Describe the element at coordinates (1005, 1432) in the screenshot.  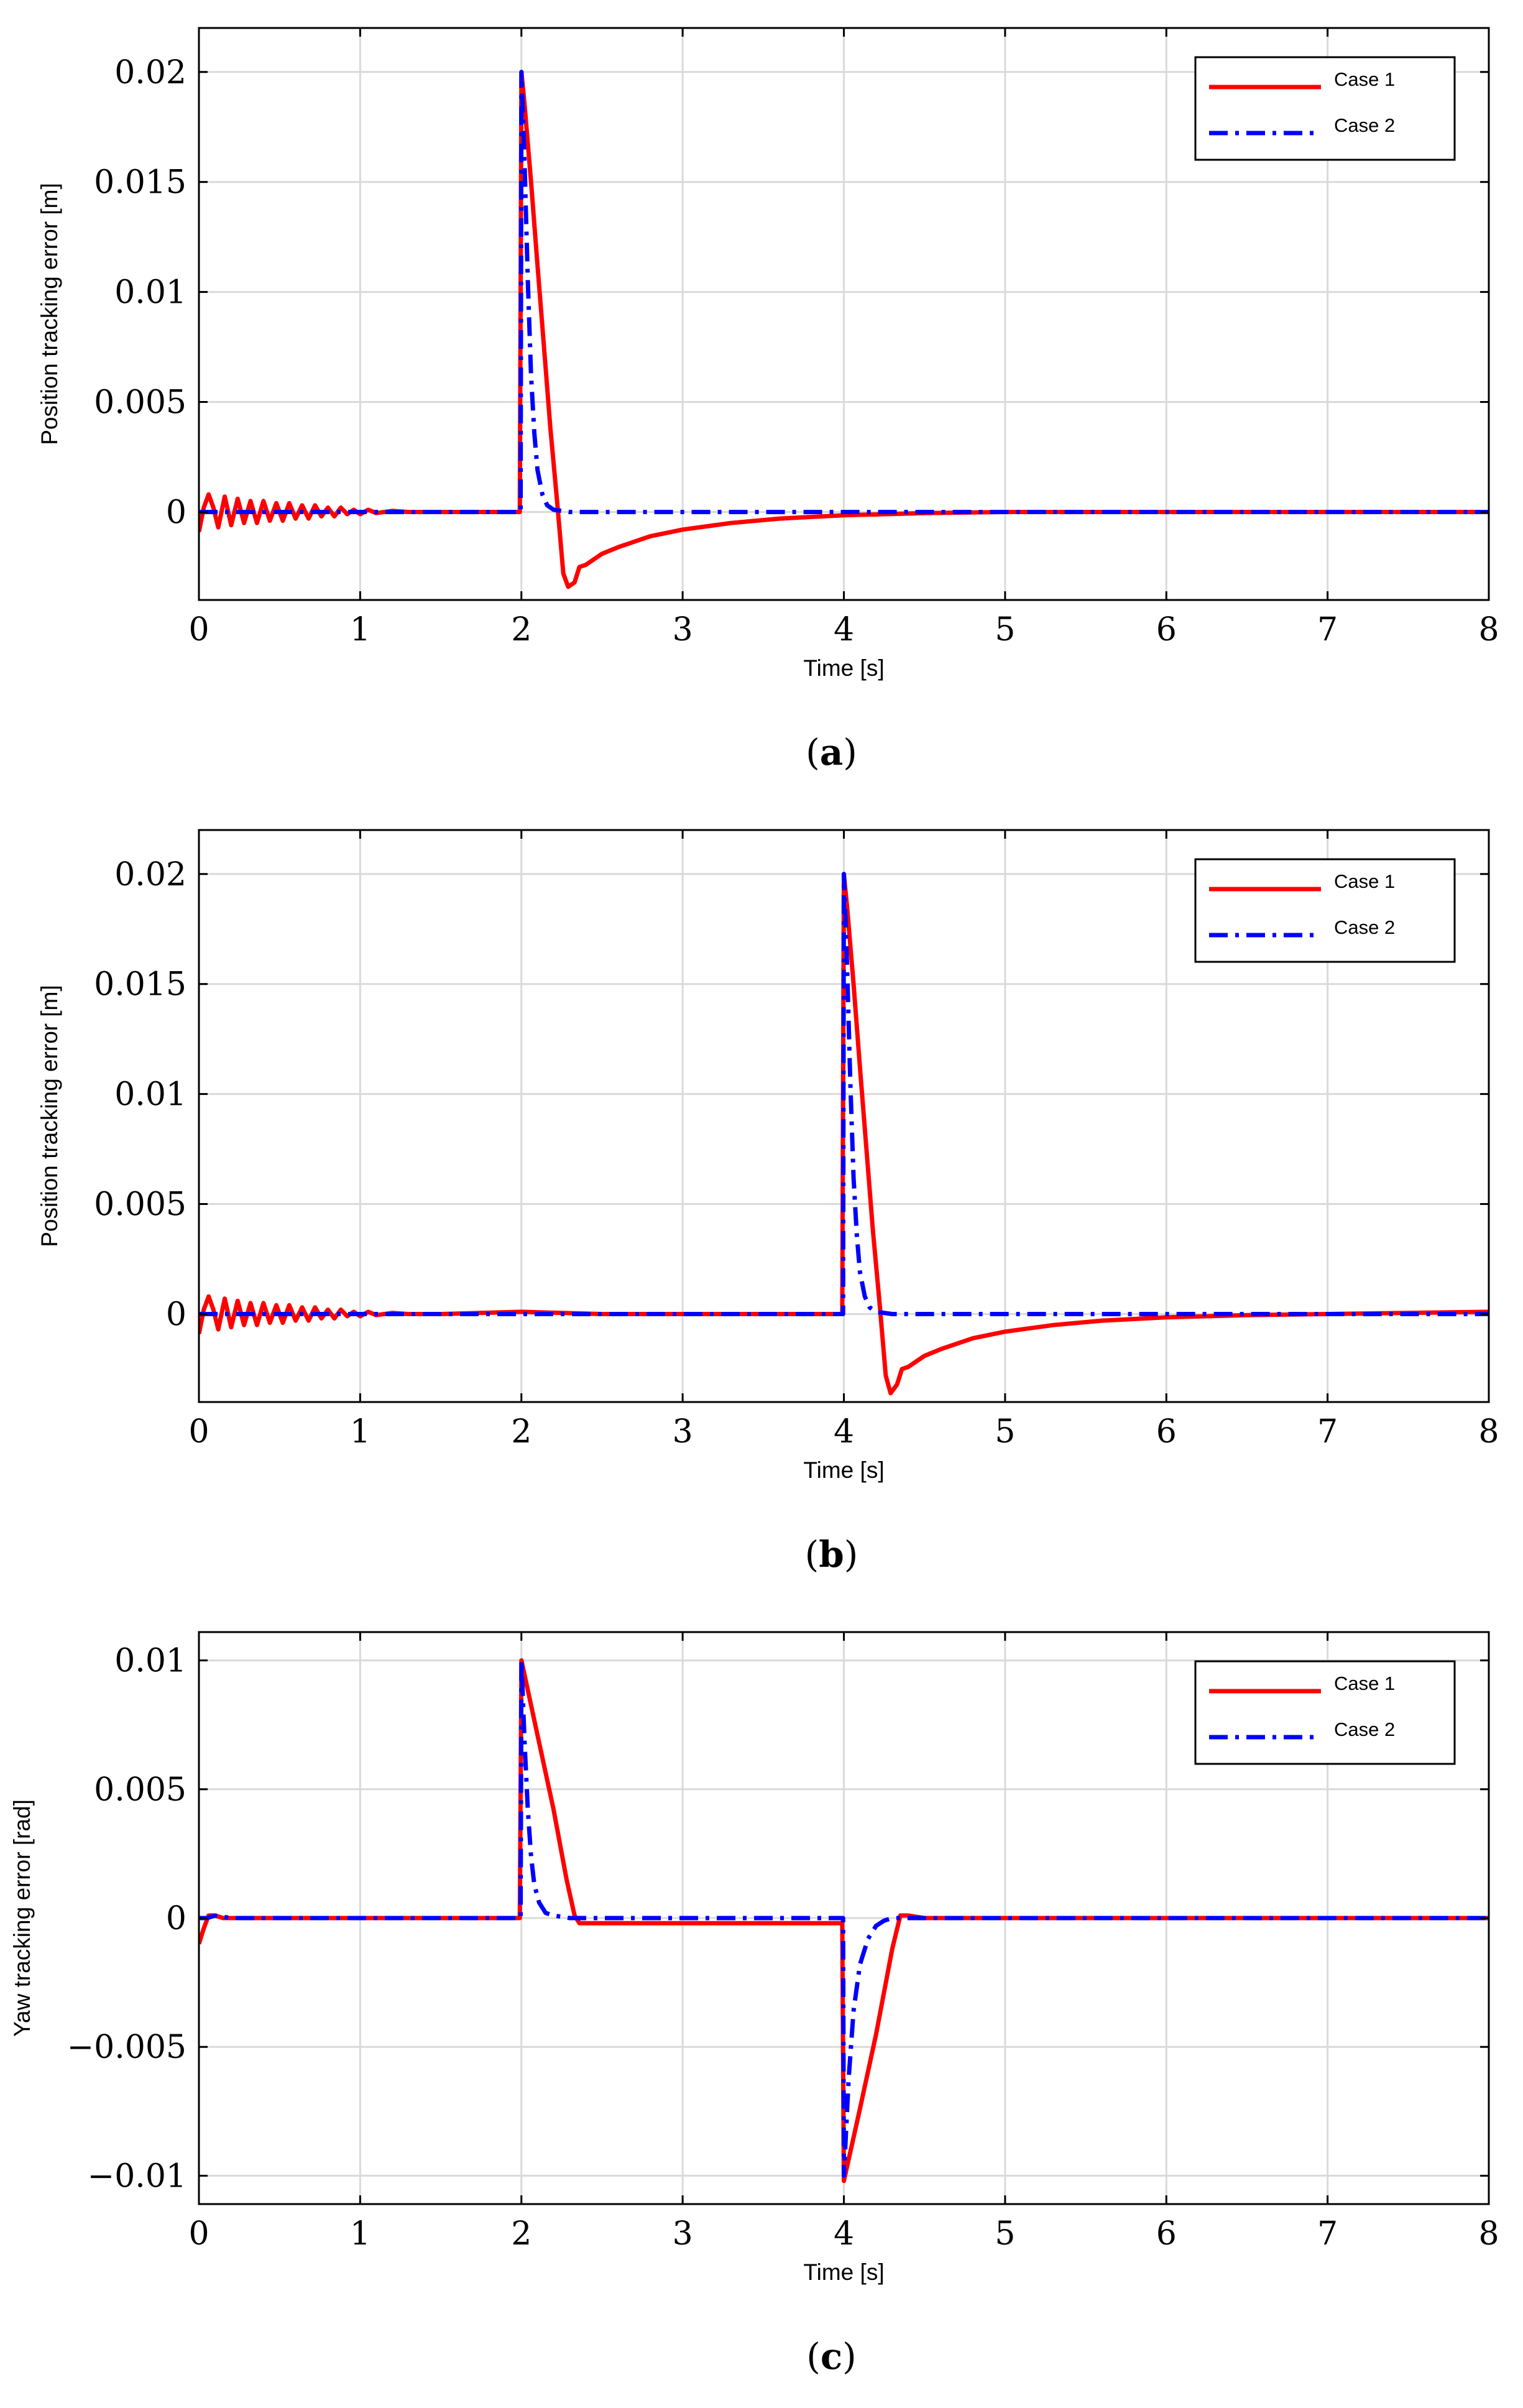
I see `panel-b-xtick-label-5: 5` at that location.